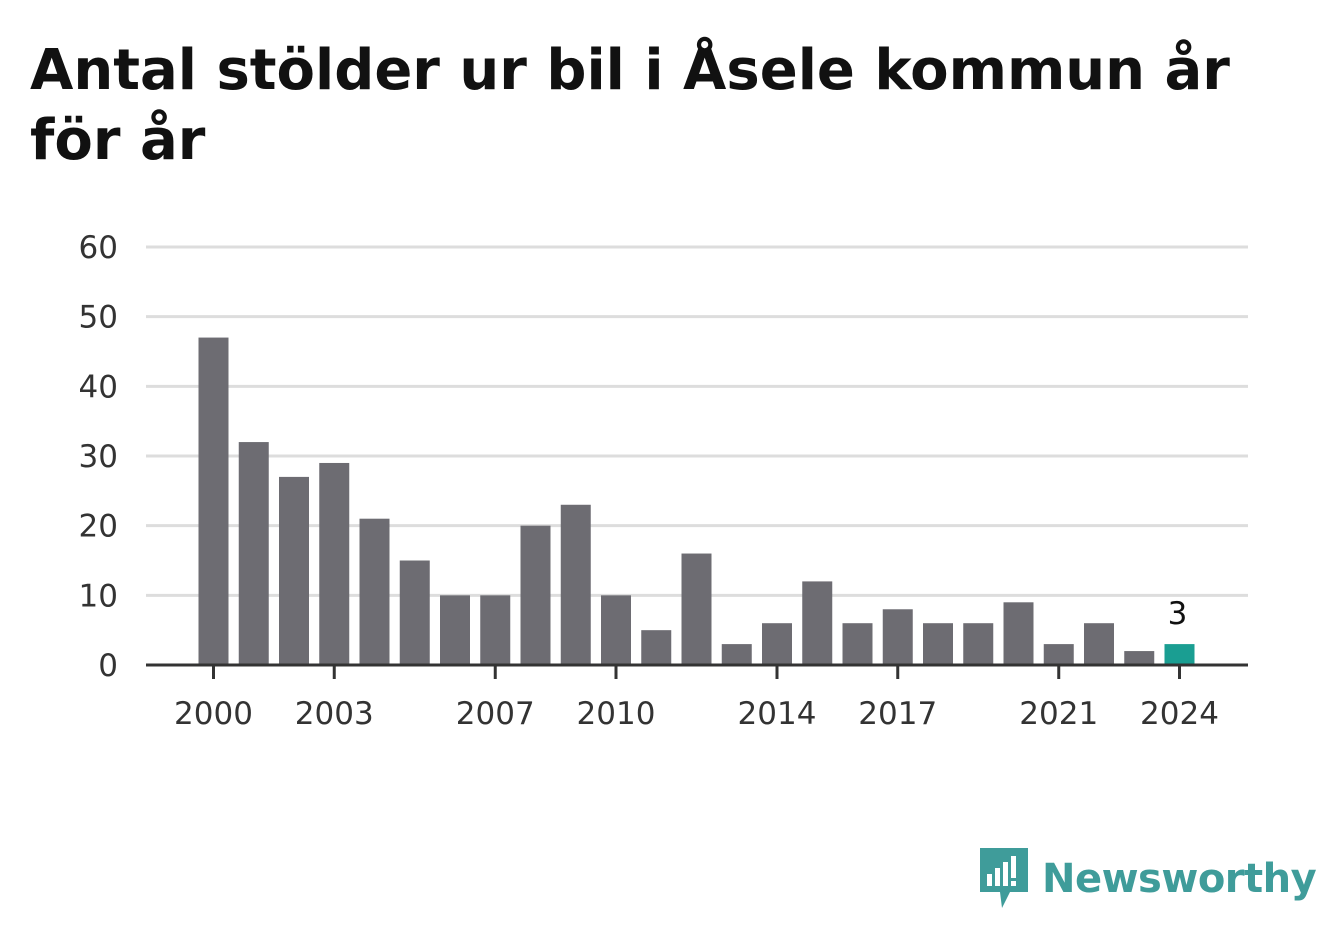  Describe the element at coordinates (1179, 654) in the screenshot. I see `bar-2024` at that location.